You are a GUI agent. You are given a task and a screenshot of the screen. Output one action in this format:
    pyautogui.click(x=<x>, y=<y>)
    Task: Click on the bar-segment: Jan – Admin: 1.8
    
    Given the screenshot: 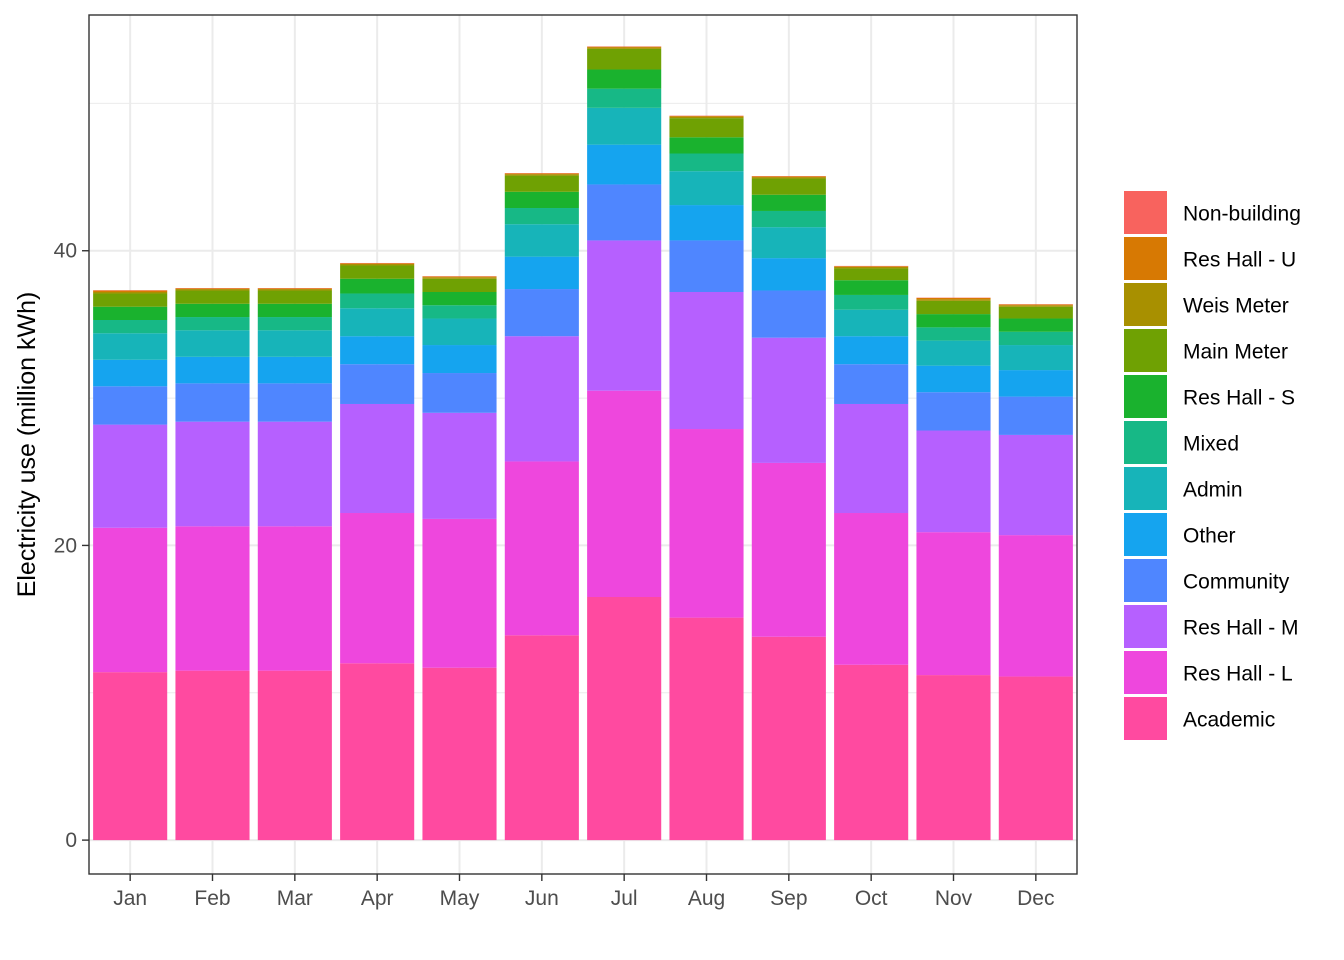 What is the action you would take?
    pyautogui.click(x=130, y=346)
    